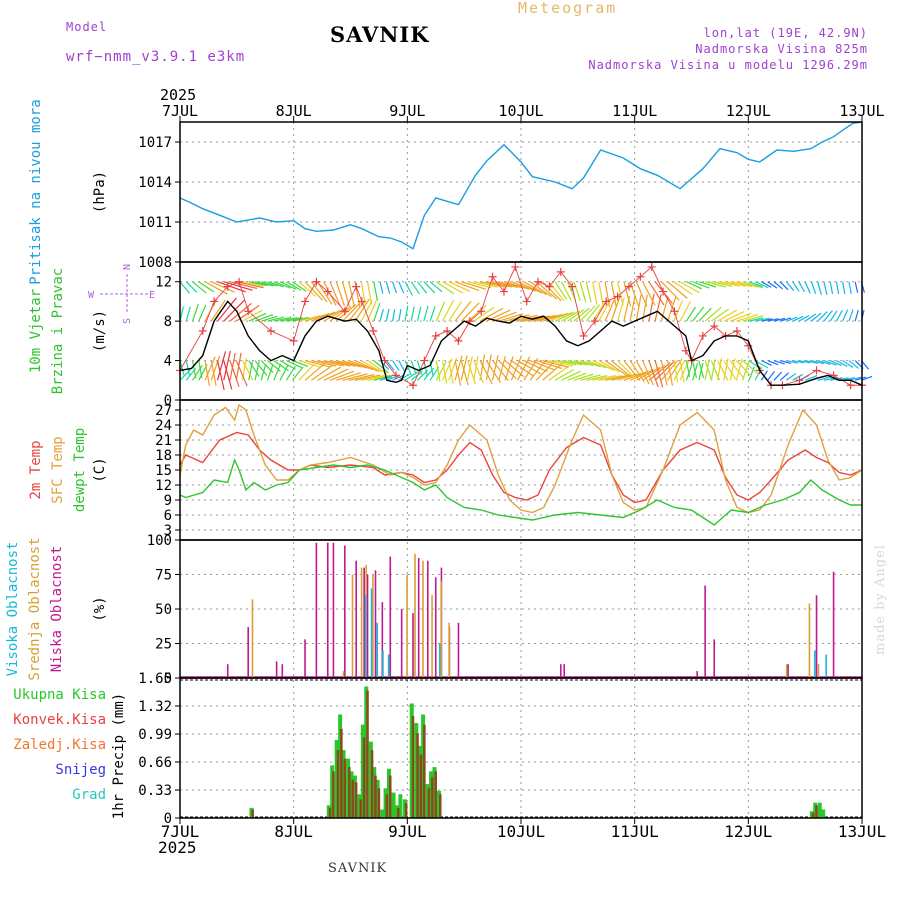 This screenshot has width=900, height=900. What do you see at coordinates (521, 185) in the screenshot?
I see `pressure-line-pritisak-na-nivou-mora` at bounding box center [521, 185].